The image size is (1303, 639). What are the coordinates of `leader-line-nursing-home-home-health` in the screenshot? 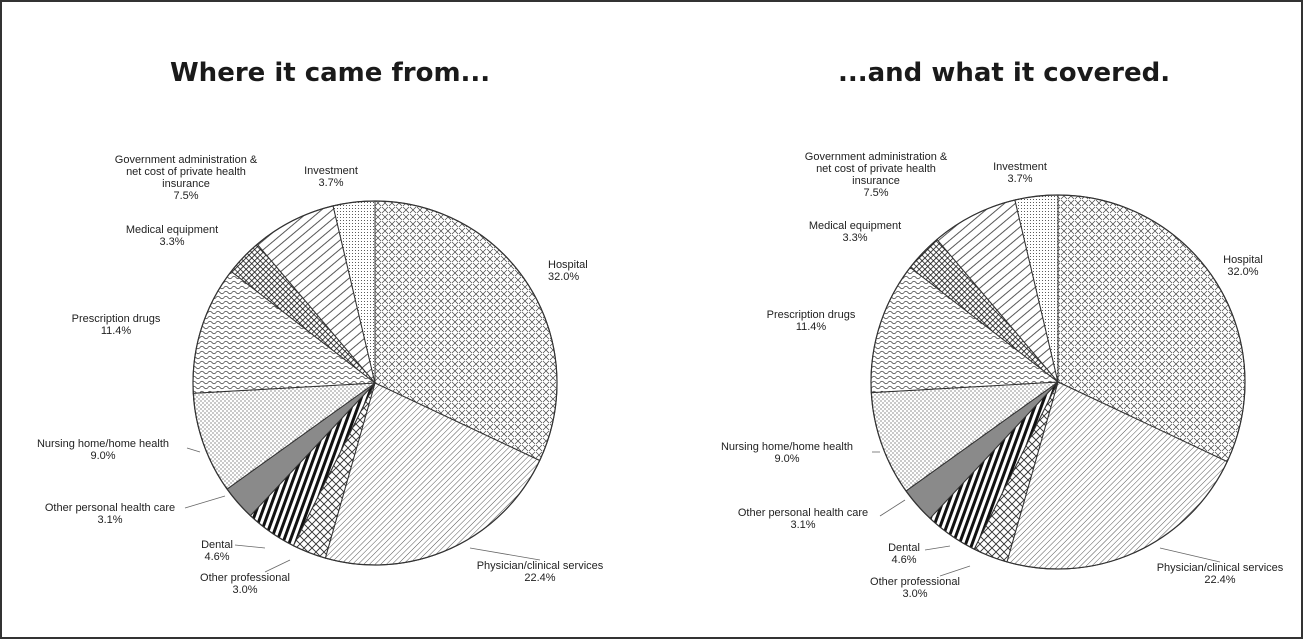 It's located at (193, 450).